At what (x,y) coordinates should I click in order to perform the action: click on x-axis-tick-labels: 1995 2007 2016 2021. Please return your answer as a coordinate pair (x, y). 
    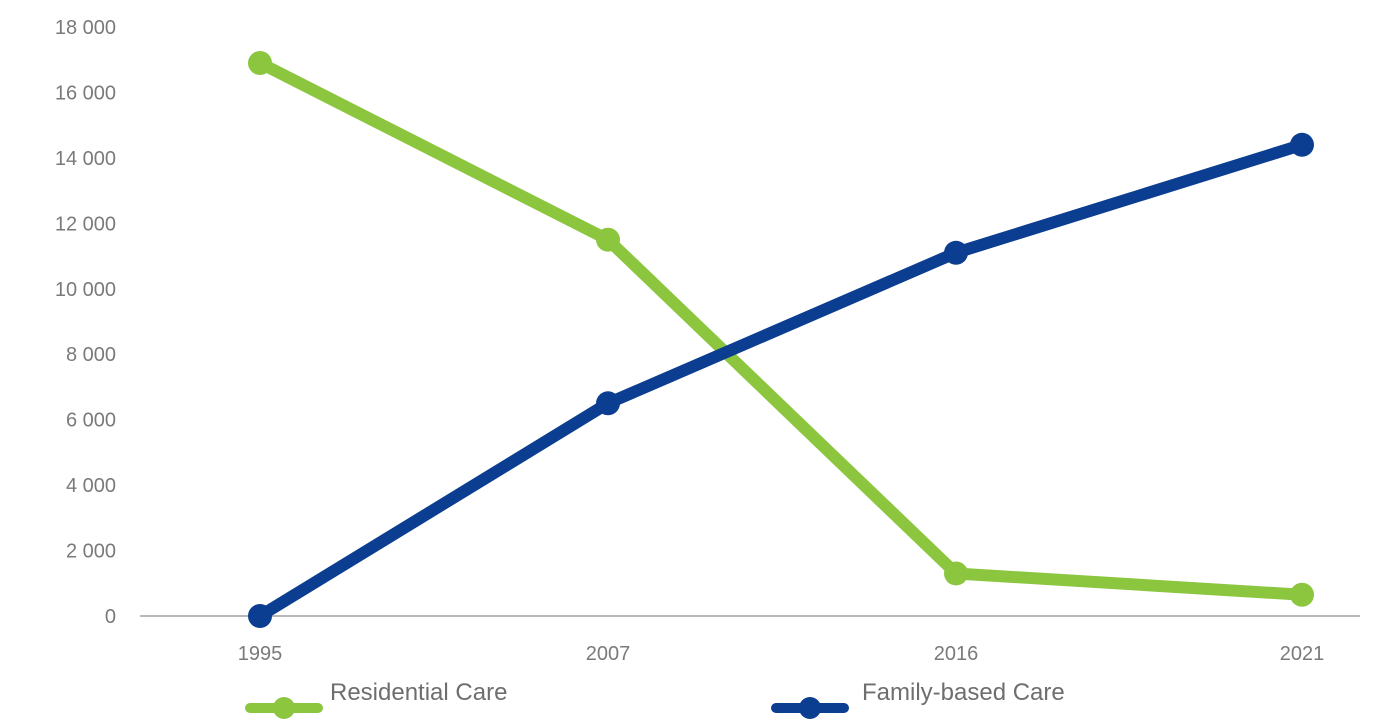
    Looking at the image, I should click on (781, 654).